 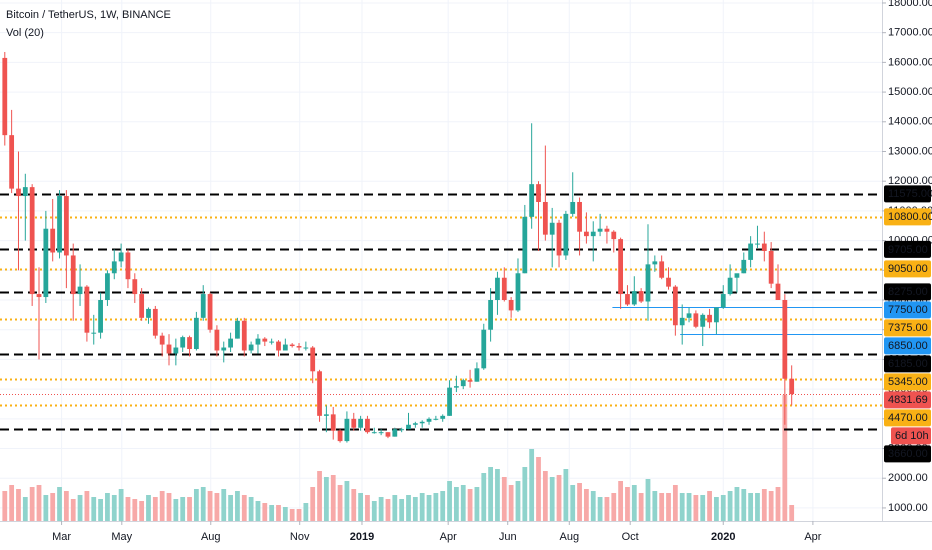 I want to click on y-tick-label: 12000.00, so click(x=910, y=181).